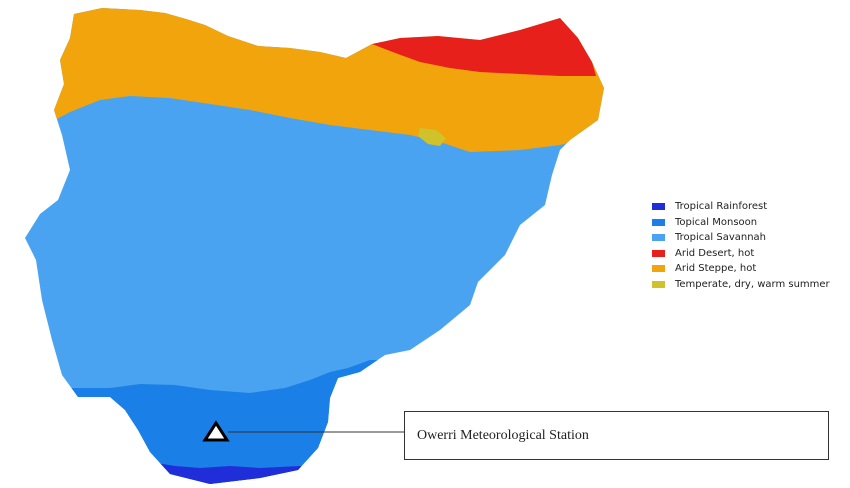 Image resolution: width=850 pixels, height=488 pixels. I want to click on temperate-dry-patch, so click(432, 137).